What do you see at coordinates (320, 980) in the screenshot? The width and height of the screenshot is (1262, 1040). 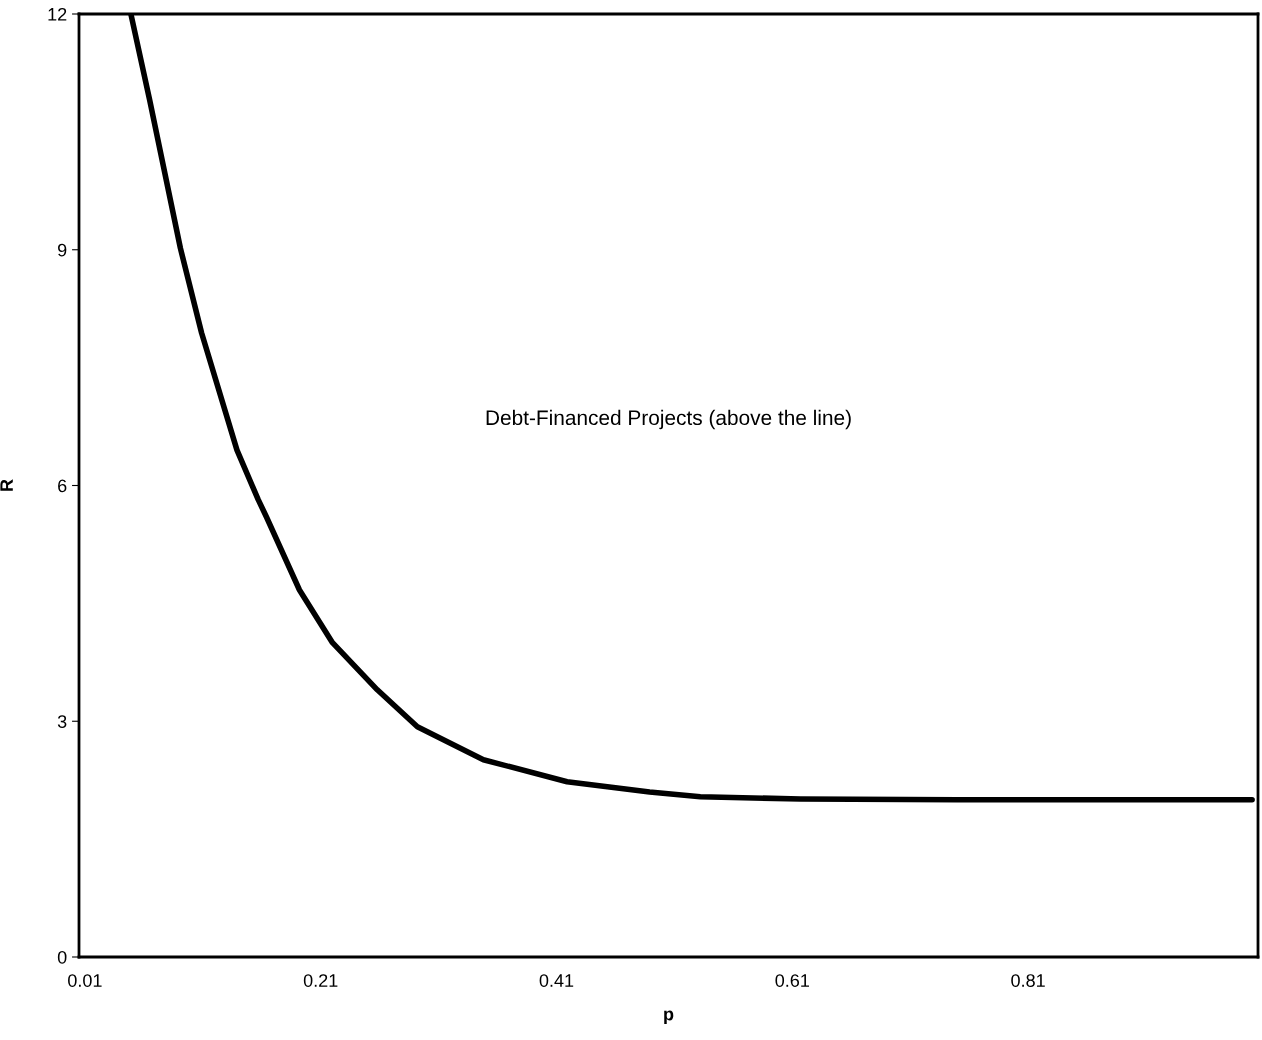 I see `x-tick-label: 0.21` at bounding box center [320, 980].